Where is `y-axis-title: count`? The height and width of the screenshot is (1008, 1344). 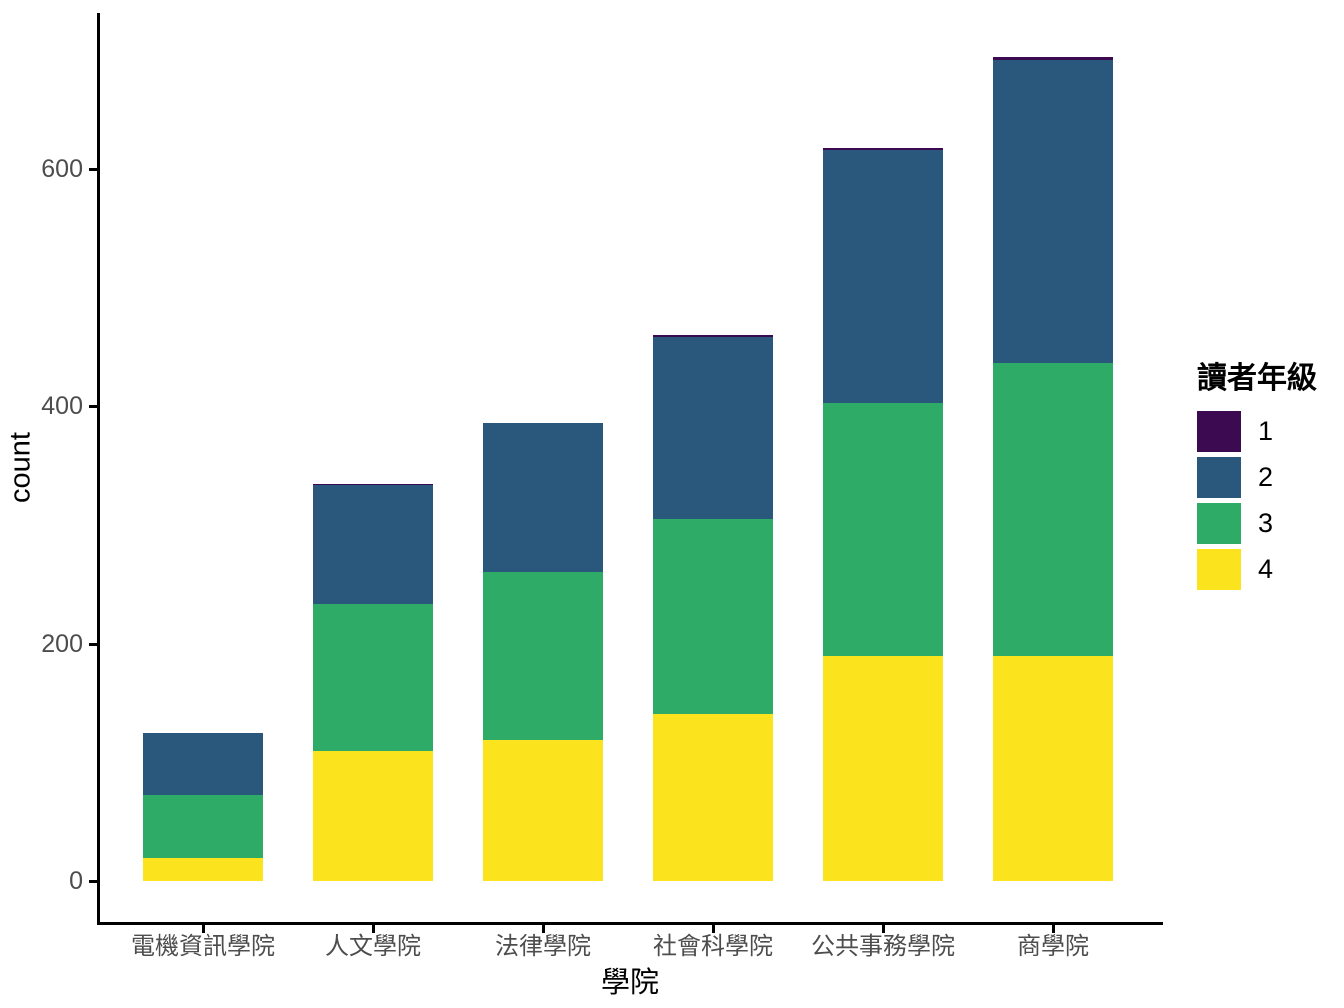 y-axis-title: count is located at coordinates (20, 467).